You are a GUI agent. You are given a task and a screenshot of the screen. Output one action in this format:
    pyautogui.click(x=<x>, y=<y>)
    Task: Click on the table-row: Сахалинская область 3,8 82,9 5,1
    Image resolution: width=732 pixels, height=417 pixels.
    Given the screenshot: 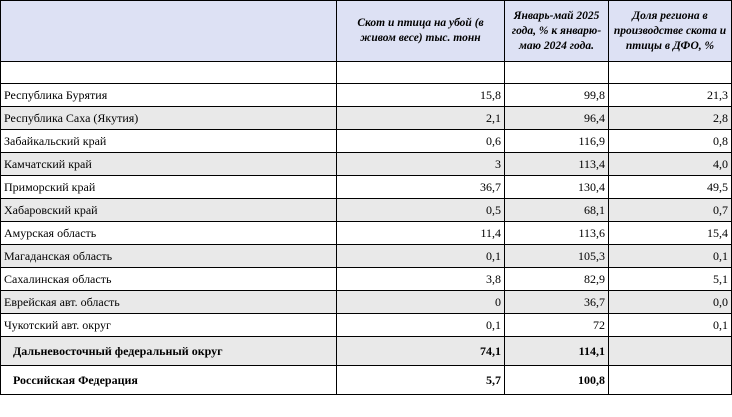 What is the action you would take?
    pyautogui.click(x=366, y=279)
    